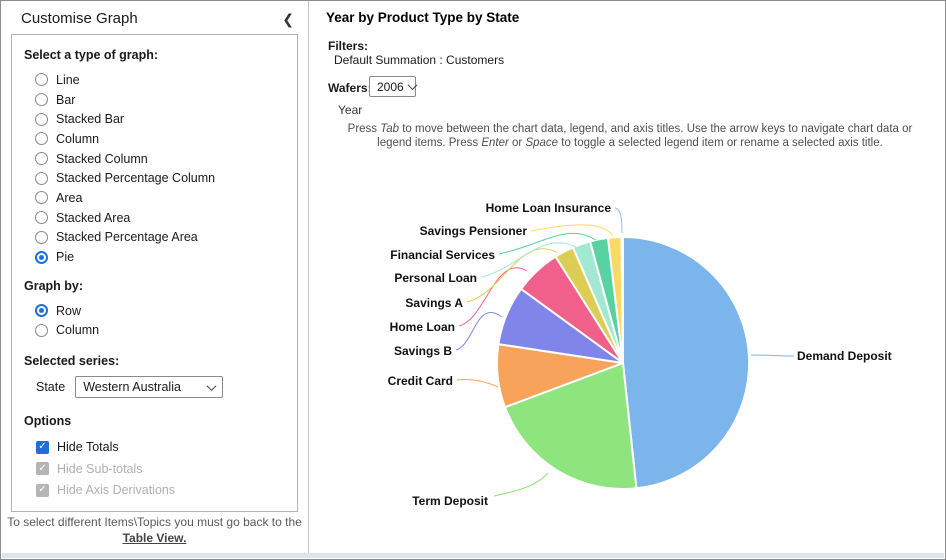 This screenshot has width=946, height=560. Describe the element at coordinates (132, 387) in the screenshot. I see `state-select-value: Western Australia` at that location.